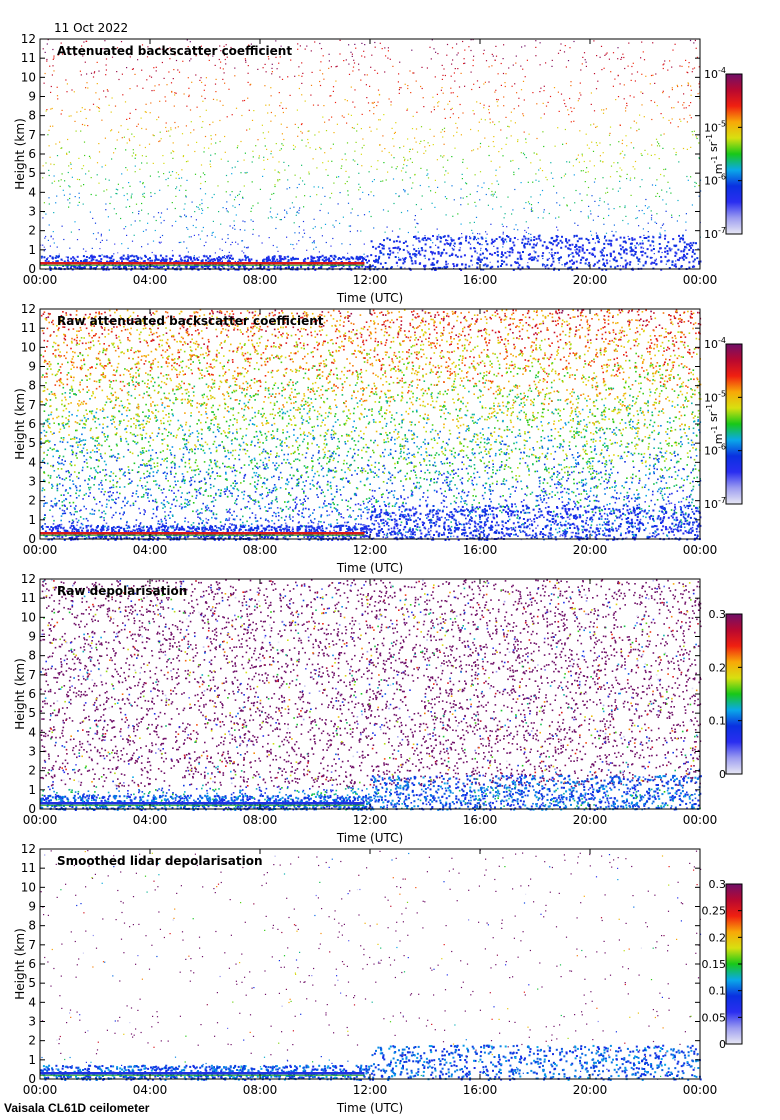 The image size is (780, 1120). What do you see at coordinates (190, 321) in the screenshot?
I see `panel-title: Raw attenuated backscatter coefficient` at bounding box center [190, 321].